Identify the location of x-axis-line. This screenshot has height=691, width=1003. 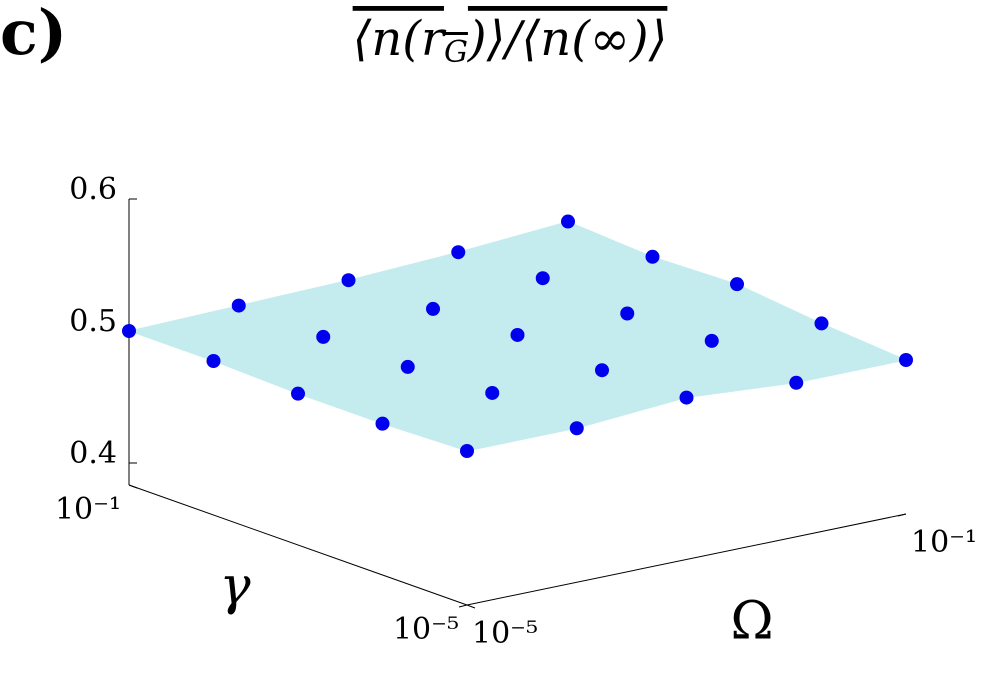
(686, 559).